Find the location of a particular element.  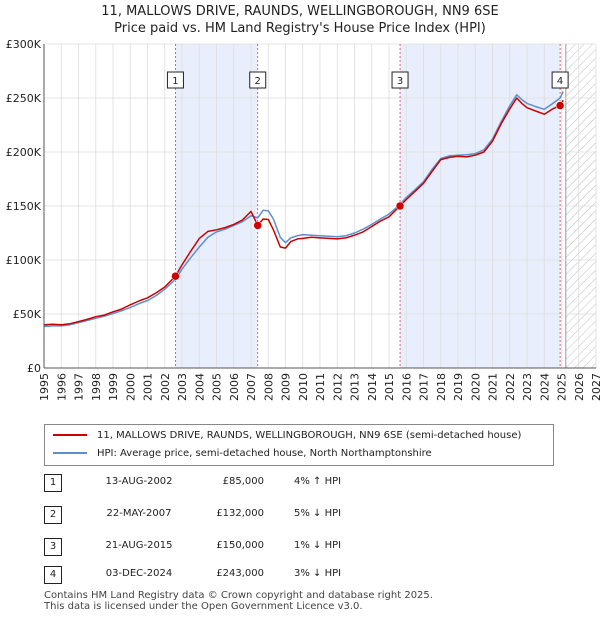

x-tick-label: 2013 is located at coordinates (355, 387).